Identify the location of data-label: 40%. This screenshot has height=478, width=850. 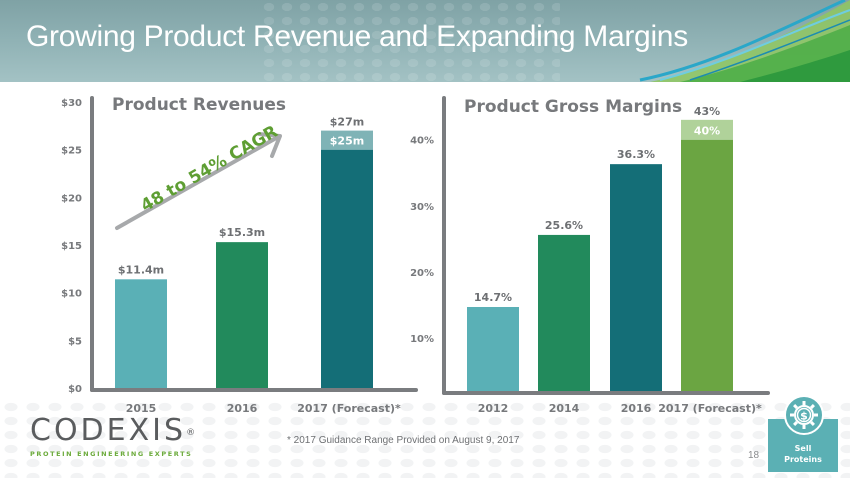
(707, 131).